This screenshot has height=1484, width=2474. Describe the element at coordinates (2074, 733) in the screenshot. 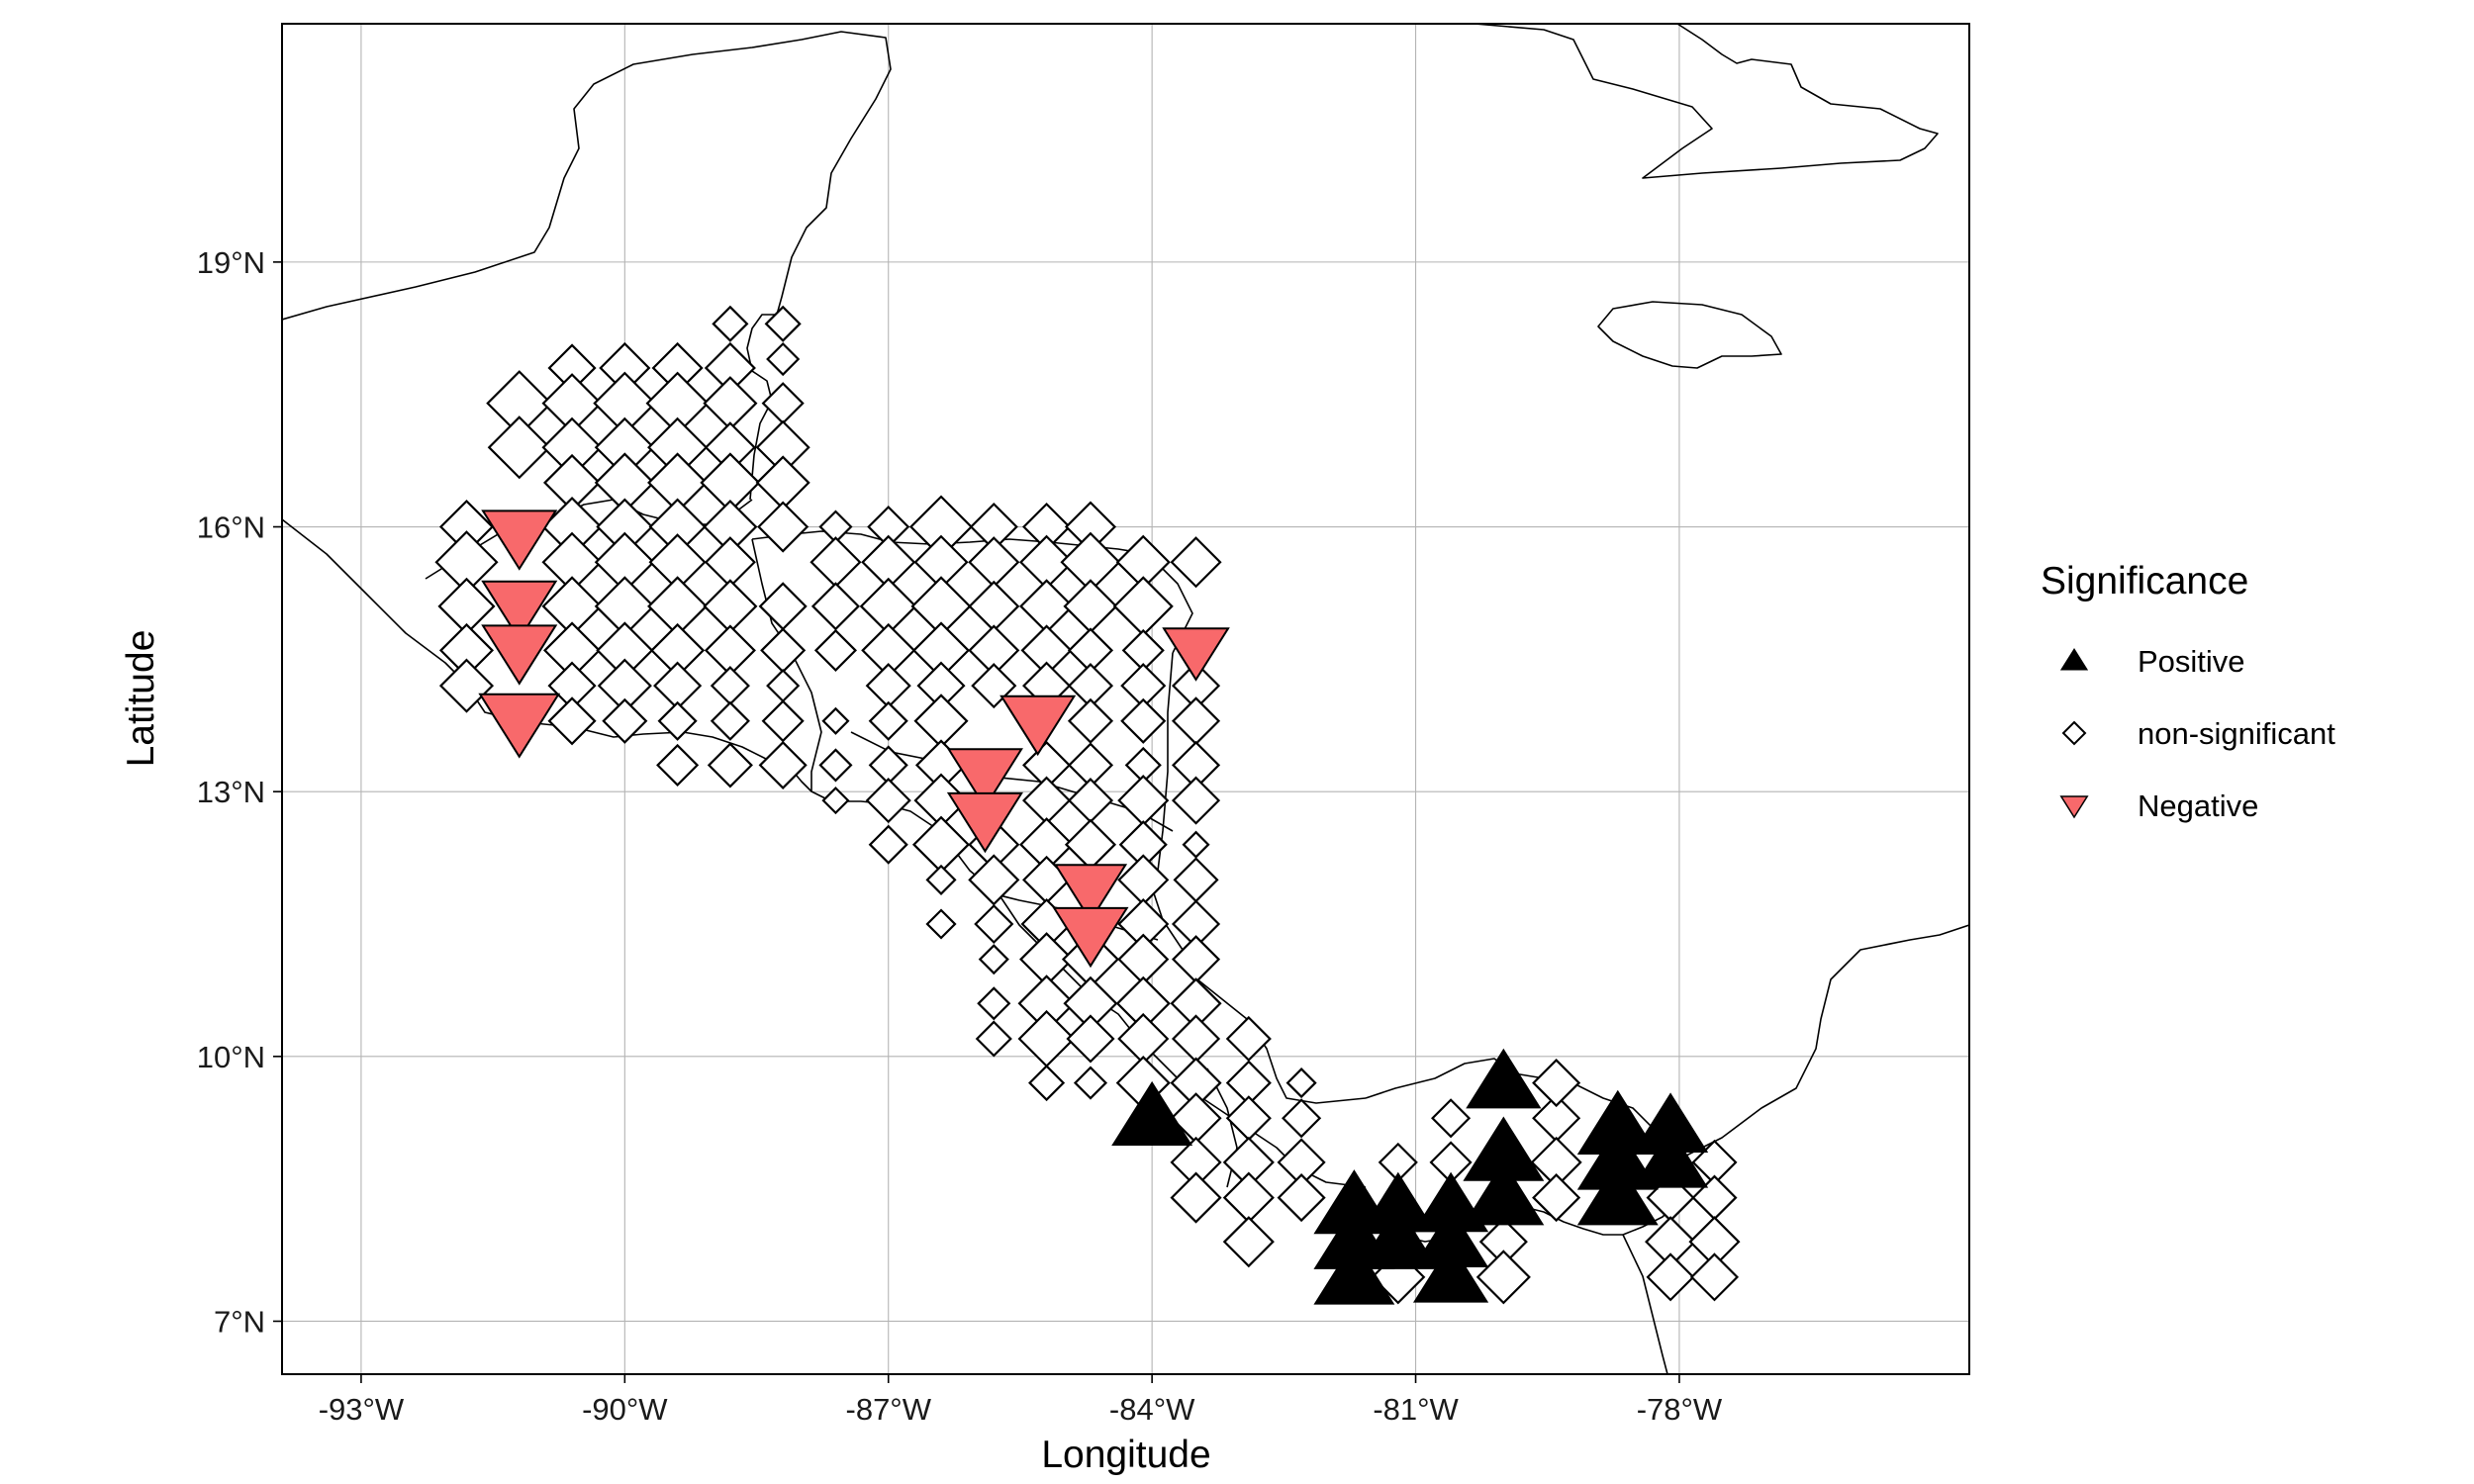

I see `legend-keys` at that location.